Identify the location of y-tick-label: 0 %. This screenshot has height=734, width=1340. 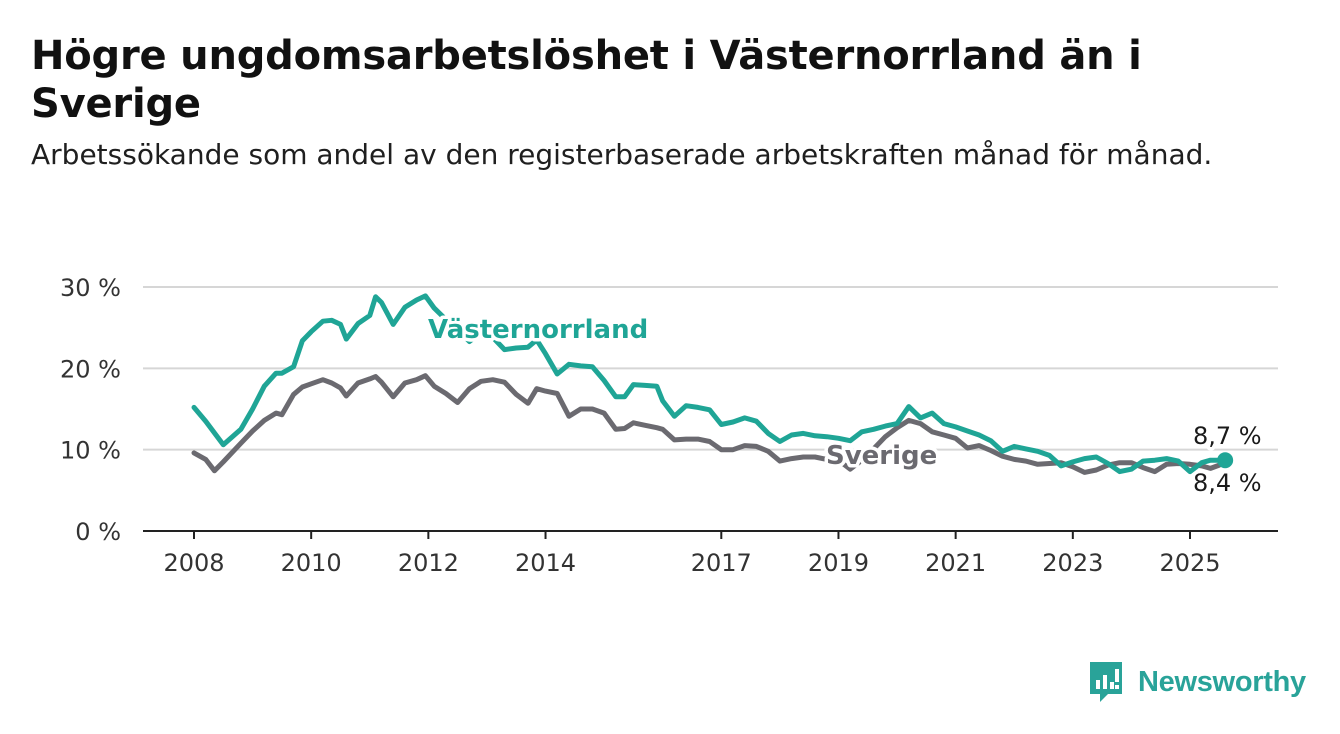
(98, 532).